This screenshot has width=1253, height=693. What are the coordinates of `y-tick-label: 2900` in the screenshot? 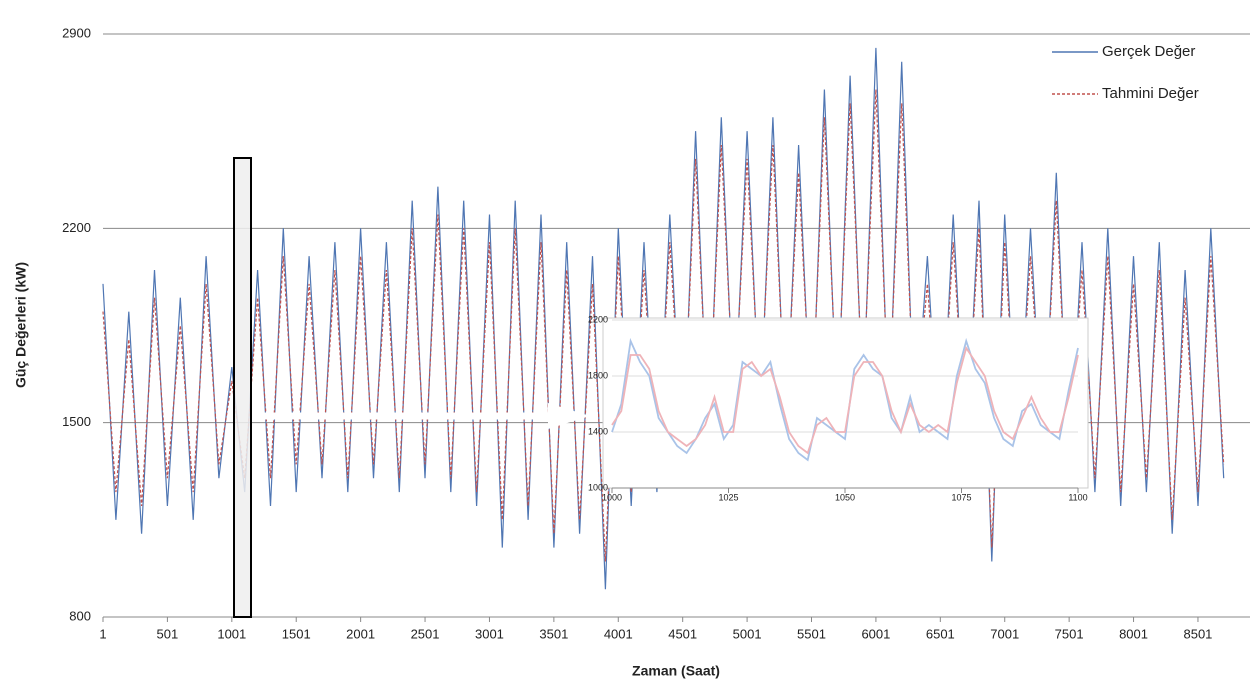 It's located at (76, 32).